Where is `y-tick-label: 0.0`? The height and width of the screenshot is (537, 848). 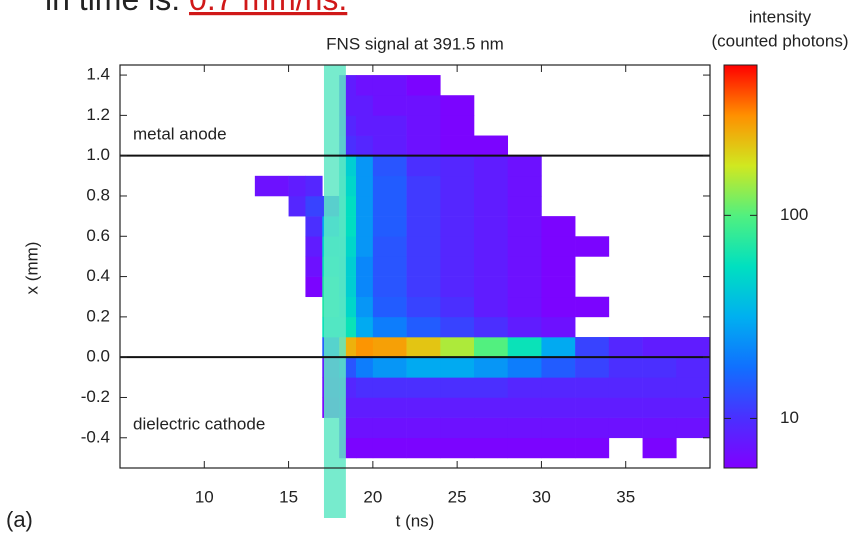
y-tick-label: 0.0 is located at coordinates (98, 356).